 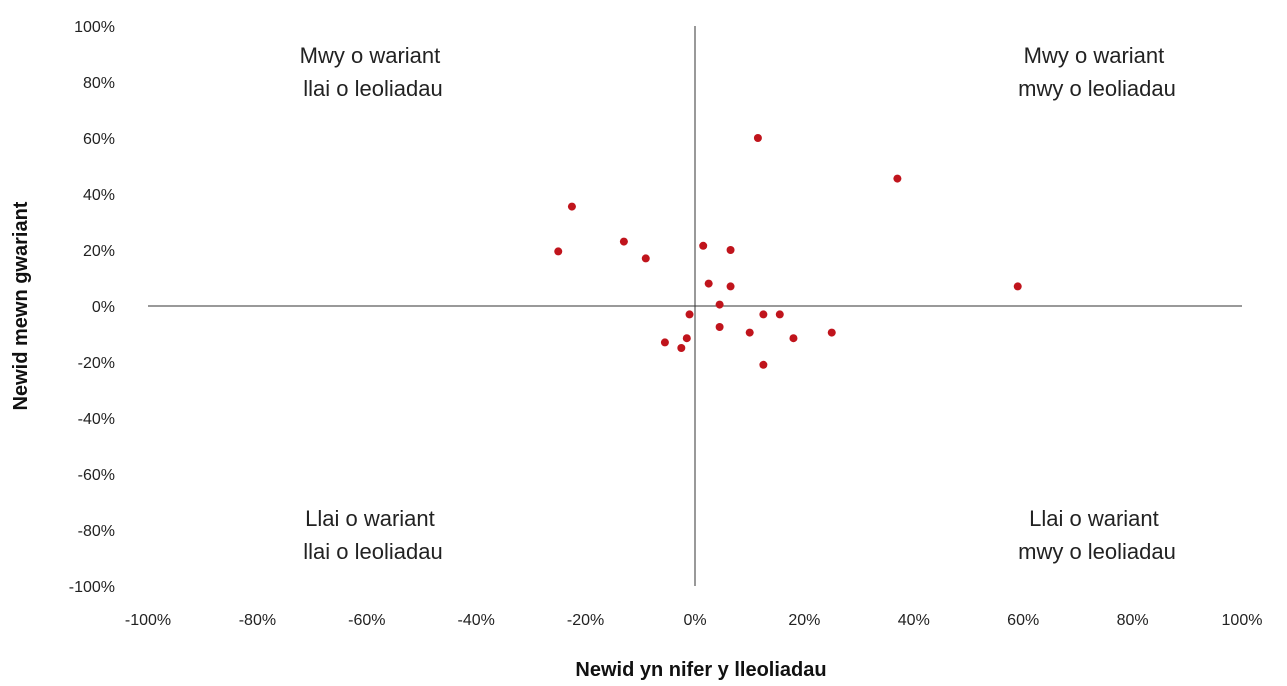 I want to click on x-tick-label: 100%, so click(x=1242, y=620).